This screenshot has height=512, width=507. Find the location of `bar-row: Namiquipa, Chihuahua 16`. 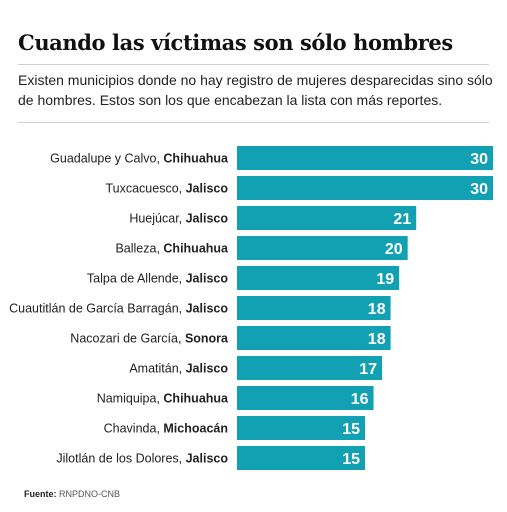

bar-row: Namiquipa, Chihuahua 16 is located at coordinates (235, 398).